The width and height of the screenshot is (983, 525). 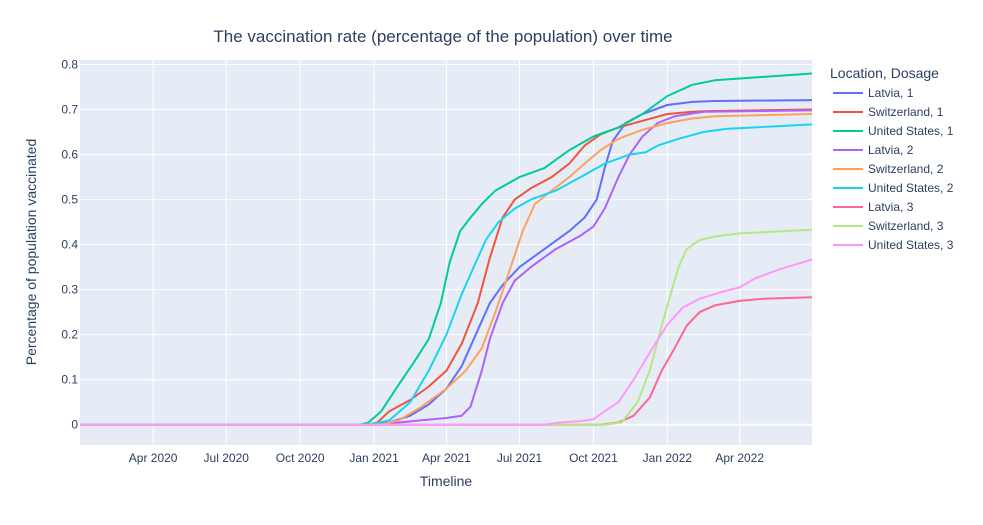 I want to click on x-tick-label: Apr 2022, so click(x=739, y=458).